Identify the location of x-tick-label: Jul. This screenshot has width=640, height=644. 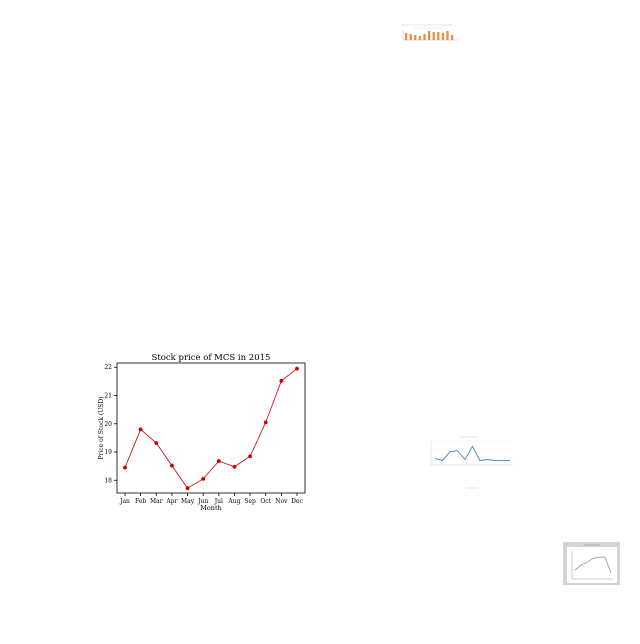
(218, 501).